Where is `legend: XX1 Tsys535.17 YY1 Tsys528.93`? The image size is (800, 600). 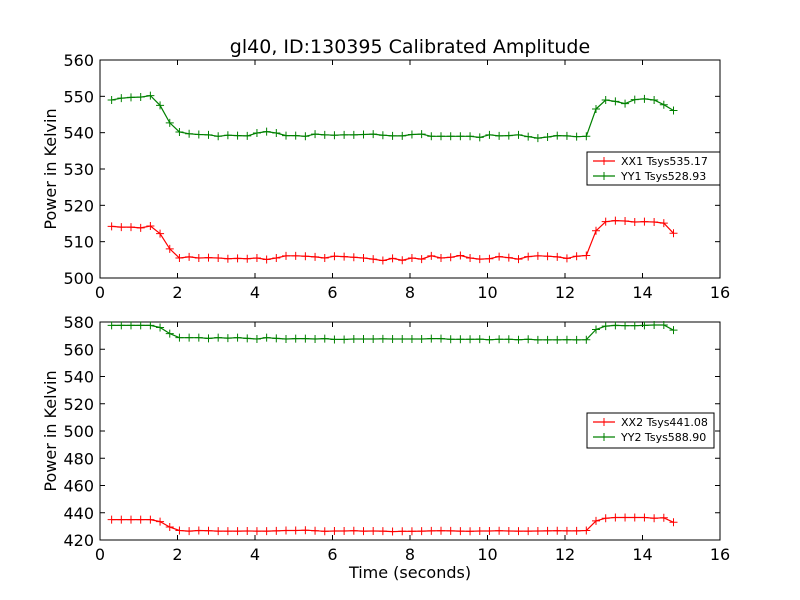 legend: XX1 Tsys535.17 YY1 Tsys528.93 is located at coordinates (653, 168).